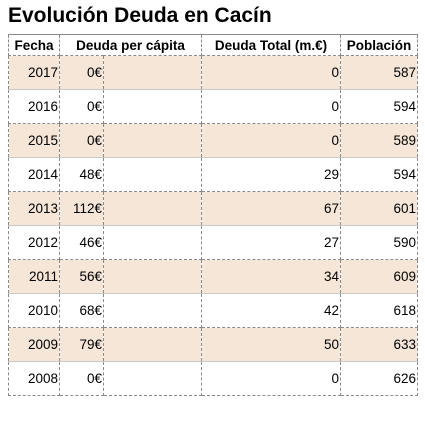 The width and height of the screenshot is (425, 423). What do you see at coordinates (379, 140) in the screenshot?
I see `cell-poblacion: 589` at bounding box center [379, 140].